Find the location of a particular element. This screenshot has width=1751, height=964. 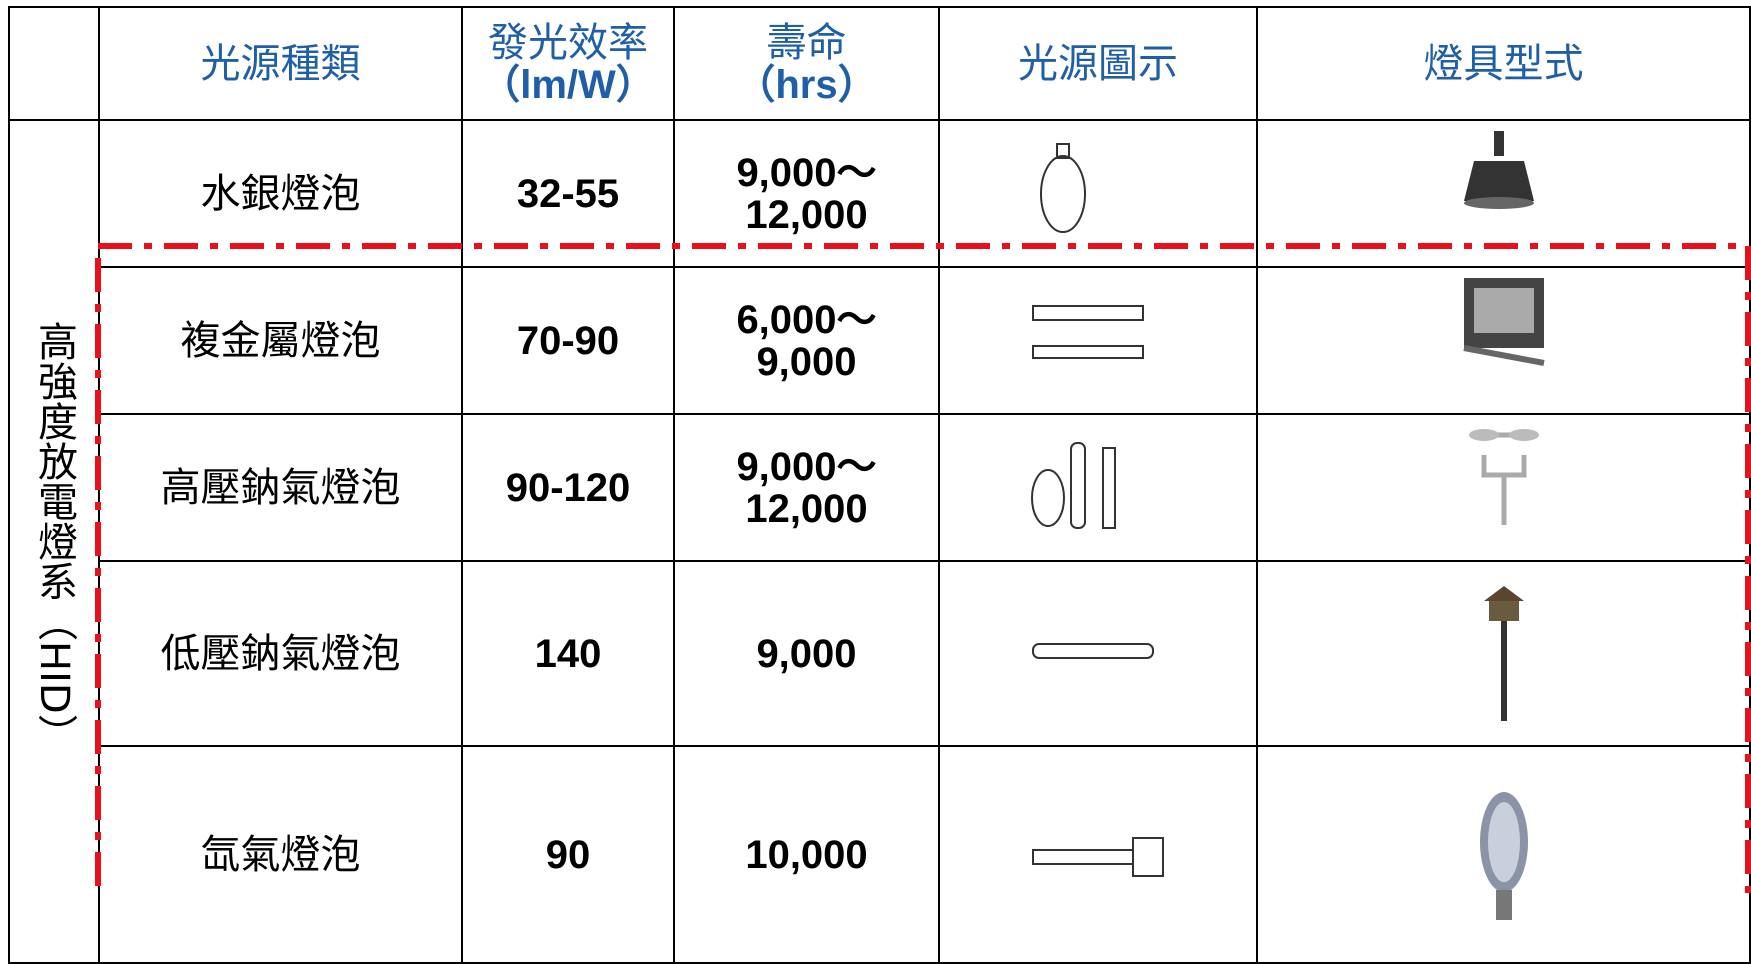

efficacy-cell: 70-90 is located at coordinates (568, 340).